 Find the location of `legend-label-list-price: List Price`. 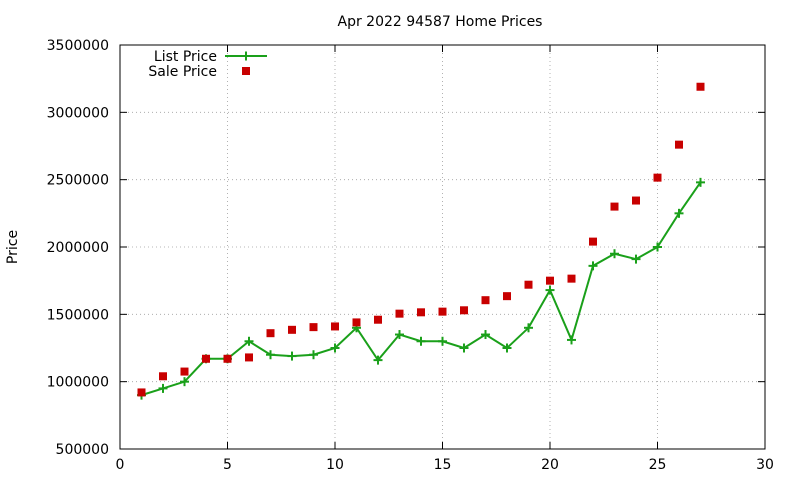

legend-label-list-price: List Price is located at coordinates (185, 57).